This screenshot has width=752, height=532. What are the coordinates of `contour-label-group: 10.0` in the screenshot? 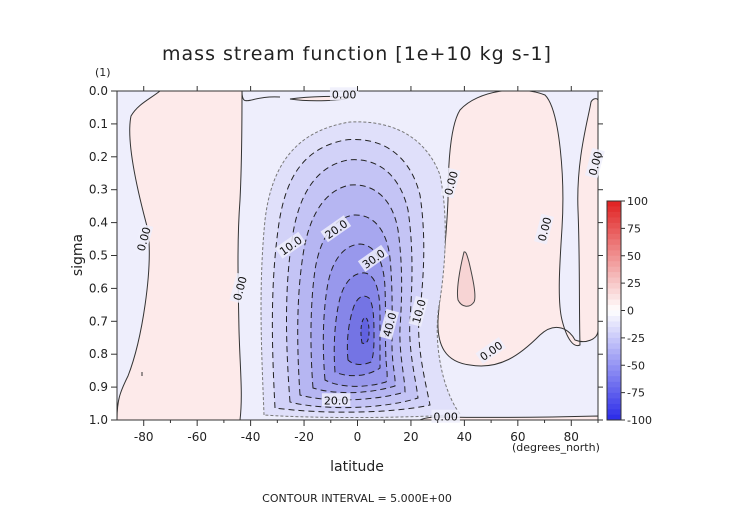 It's located at (418, 311).